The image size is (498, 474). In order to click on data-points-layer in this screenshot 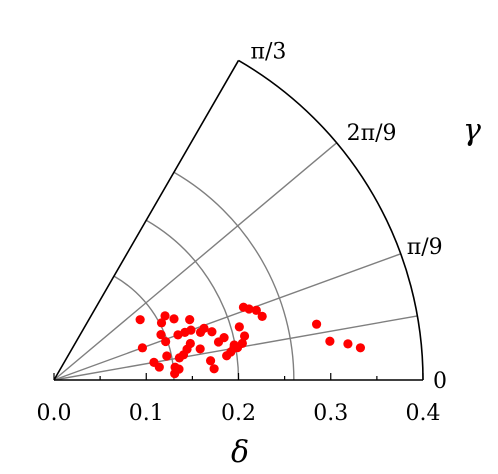, I will do `click(250, 340)`.